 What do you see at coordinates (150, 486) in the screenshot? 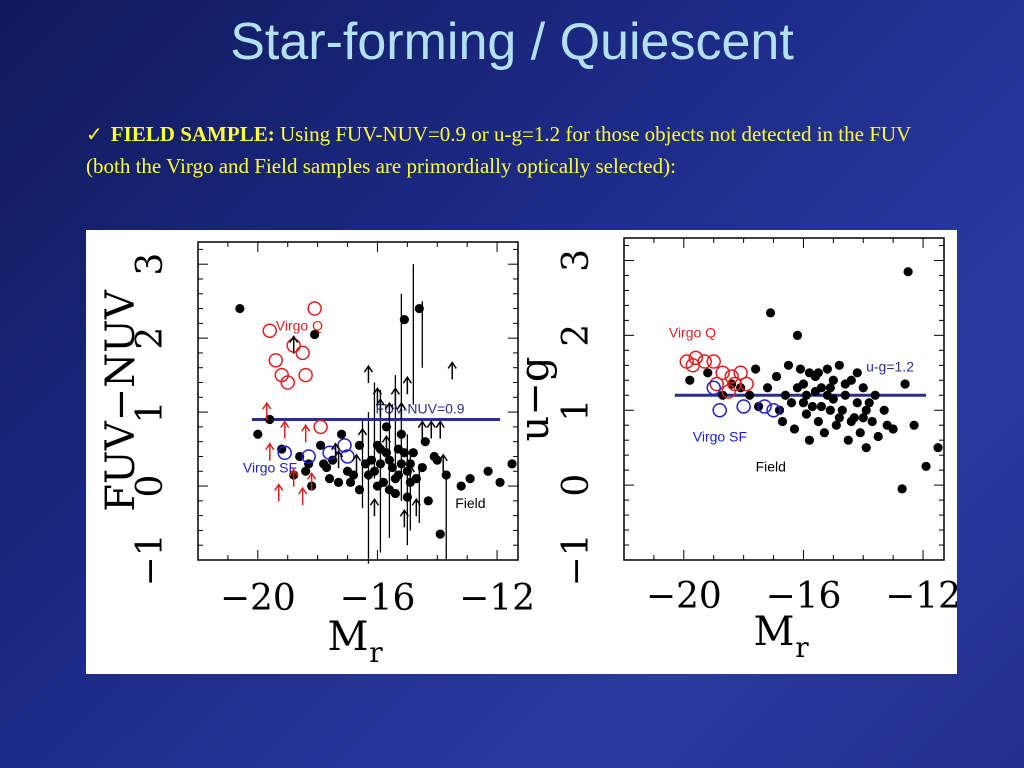
I see `y-tick-label: 0` at bounding box center [150, 486].